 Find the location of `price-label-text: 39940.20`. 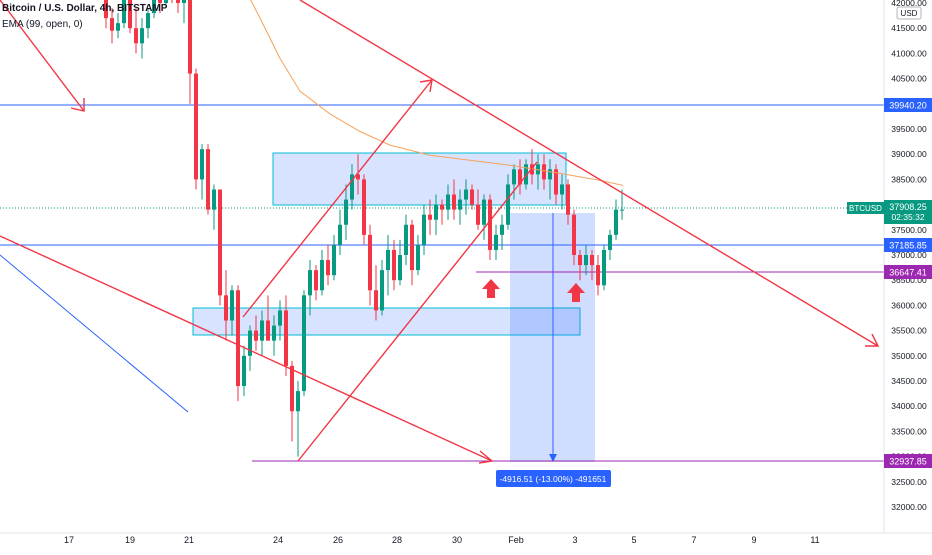

price-label-text: 39940.20 is located at coordinates (908, 106).